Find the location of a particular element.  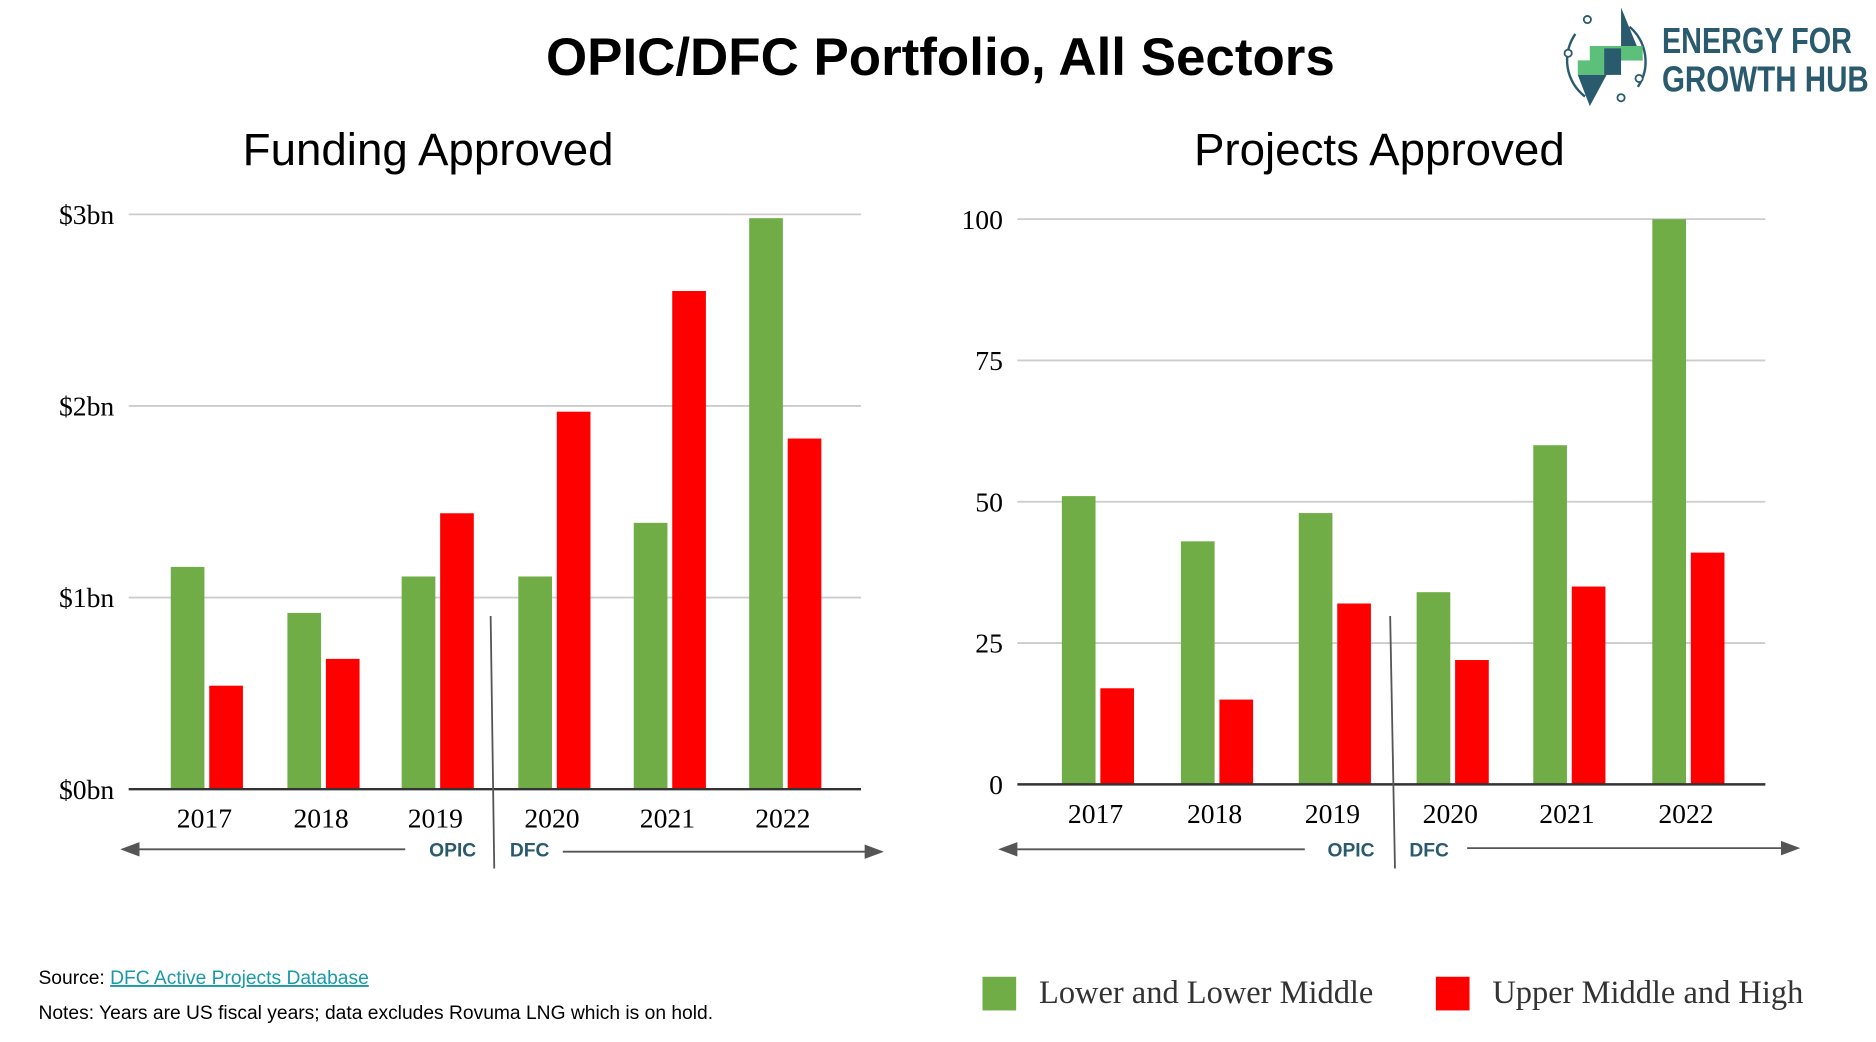

legend-label-lower: Lower and Lower Middle is located at coordinates (1206, 993).